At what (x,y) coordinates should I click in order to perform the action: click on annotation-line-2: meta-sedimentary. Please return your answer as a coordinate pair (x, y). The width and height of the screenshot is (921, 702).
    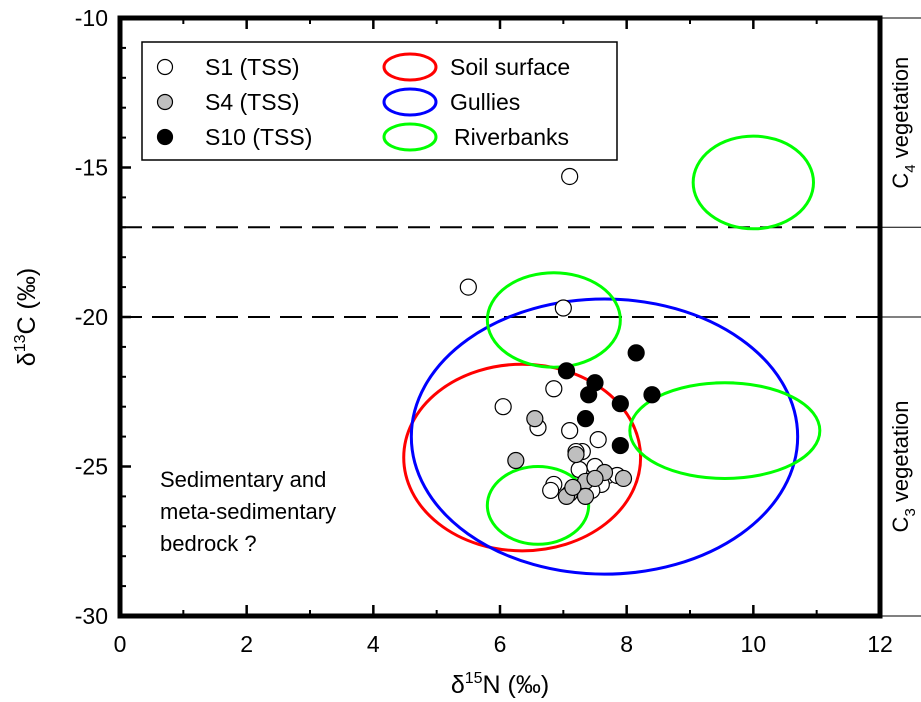
    Looking at the image, I should click on (248, 511).